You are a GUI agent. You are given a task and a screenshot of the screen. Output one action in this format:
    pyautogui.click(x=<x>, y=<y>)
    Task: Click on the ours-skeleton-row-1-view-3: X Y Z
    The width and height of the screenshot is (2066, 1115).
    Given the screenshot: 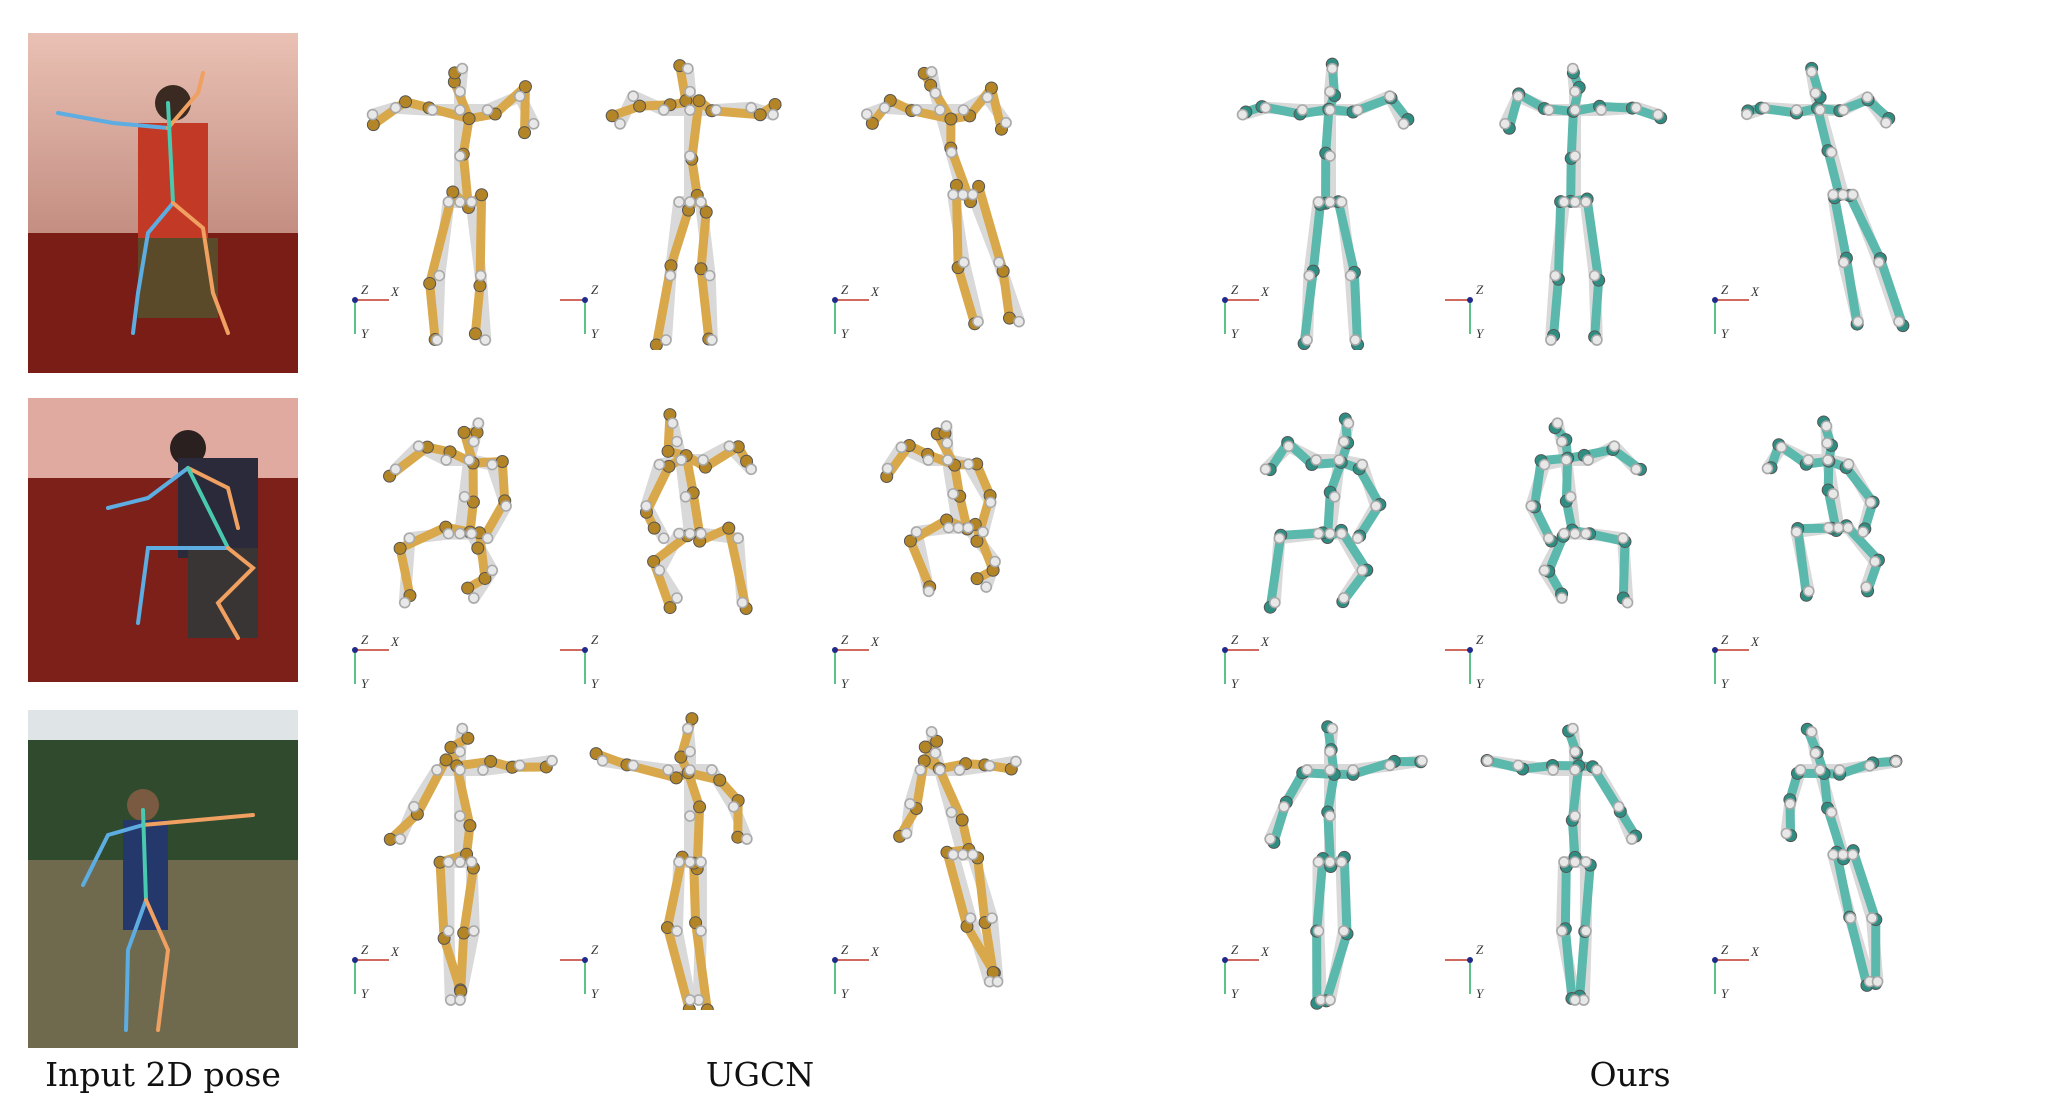 What is the action you would take?
    pyautogui.click(x=1820, y=195)
    